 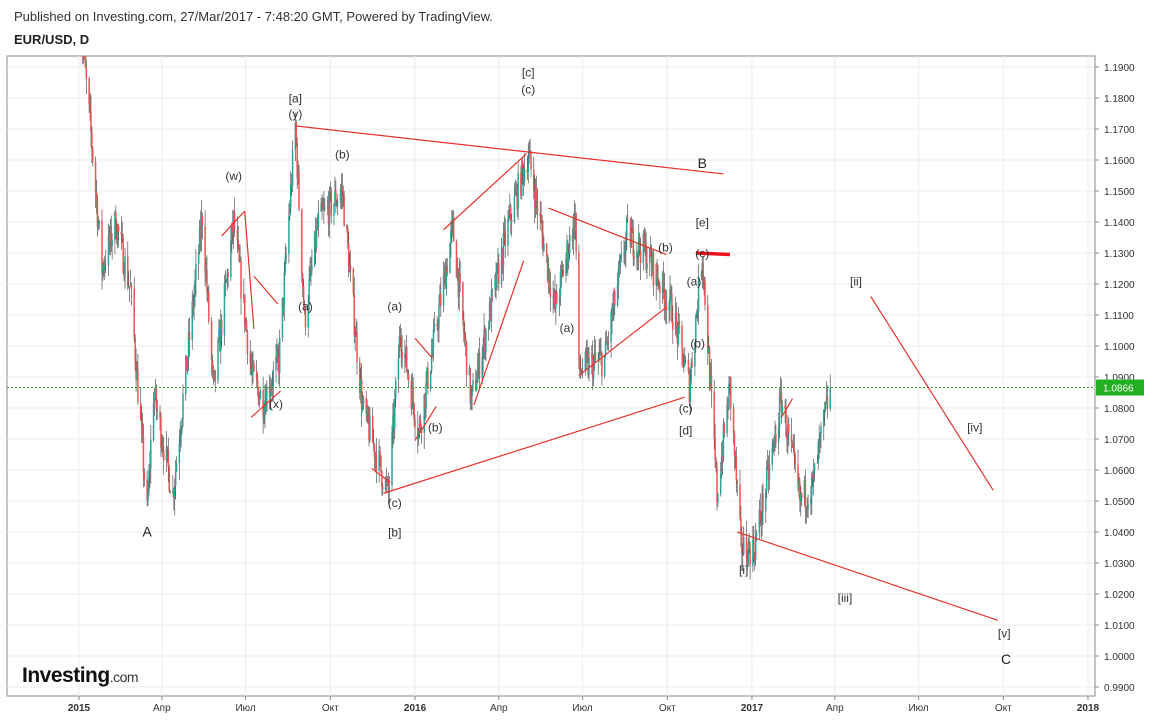 What do you see at coordinates (330, 708) in the screenshot?
I see `time-tick-label: Окт` at bounding box center [330, 708].